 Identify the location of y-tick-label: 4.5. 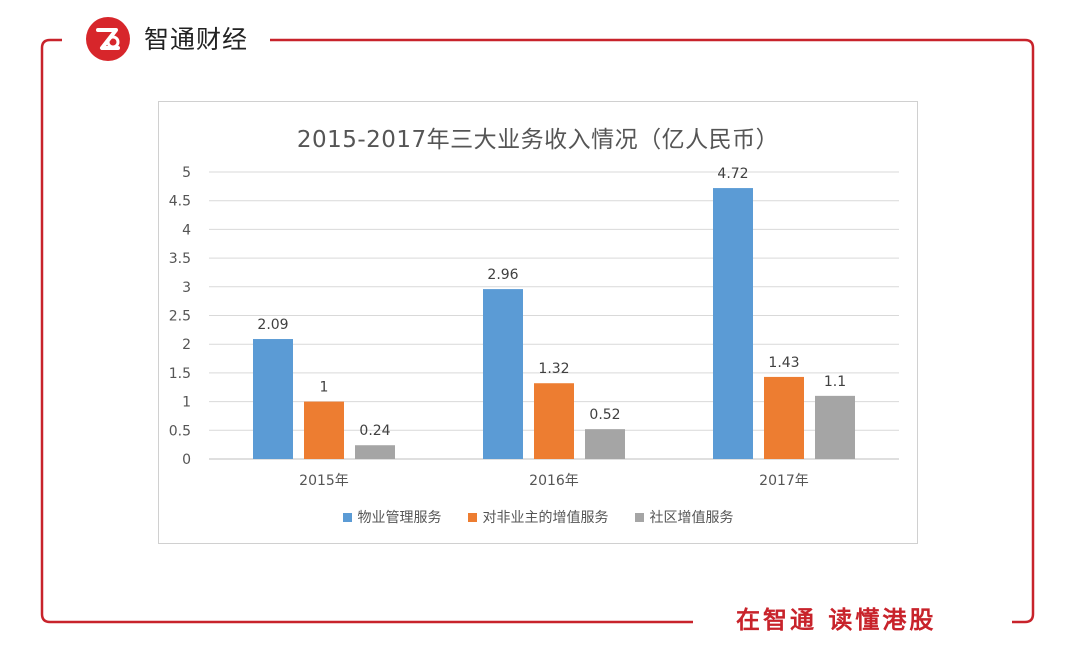
(180, 202).